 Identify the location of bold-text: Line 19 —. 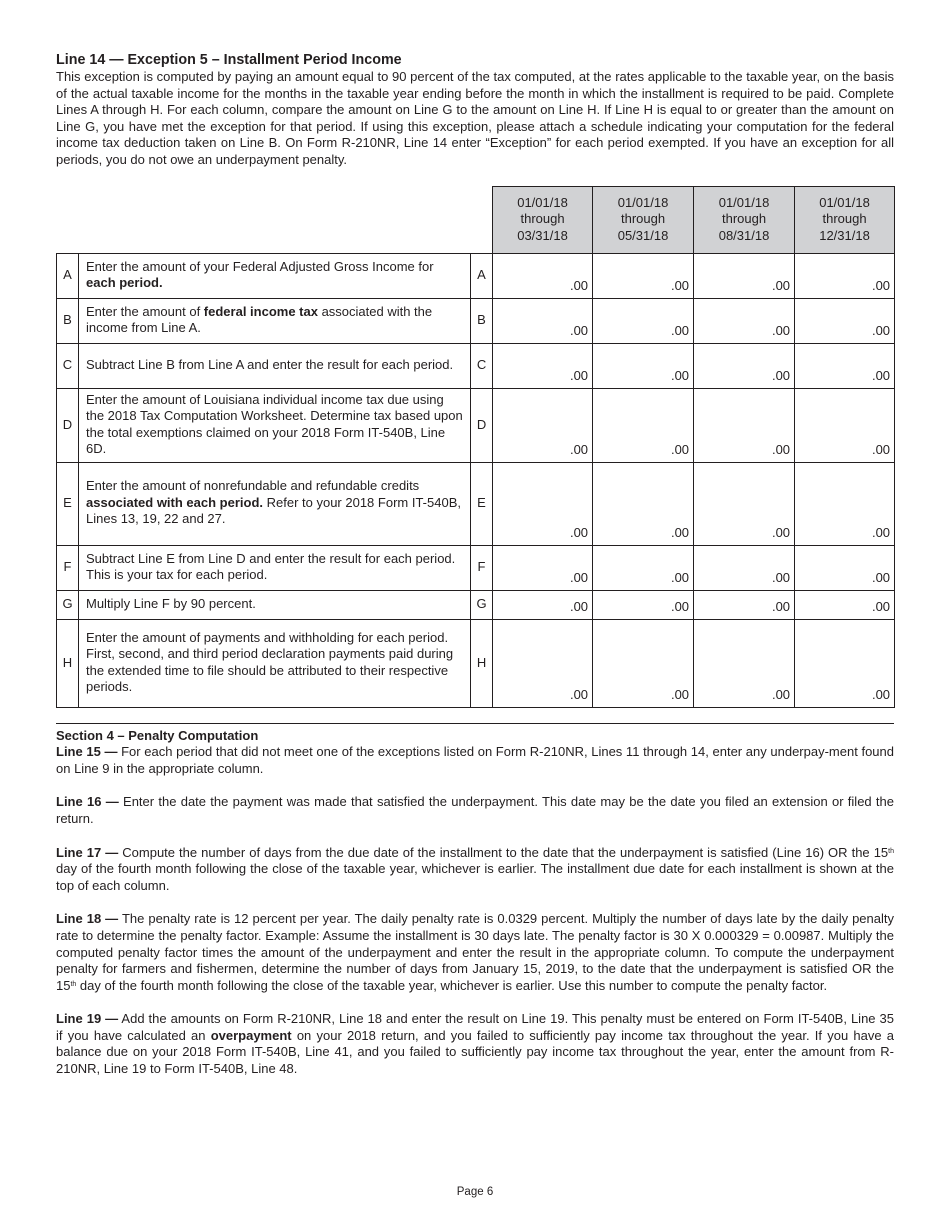
(87, 1019).